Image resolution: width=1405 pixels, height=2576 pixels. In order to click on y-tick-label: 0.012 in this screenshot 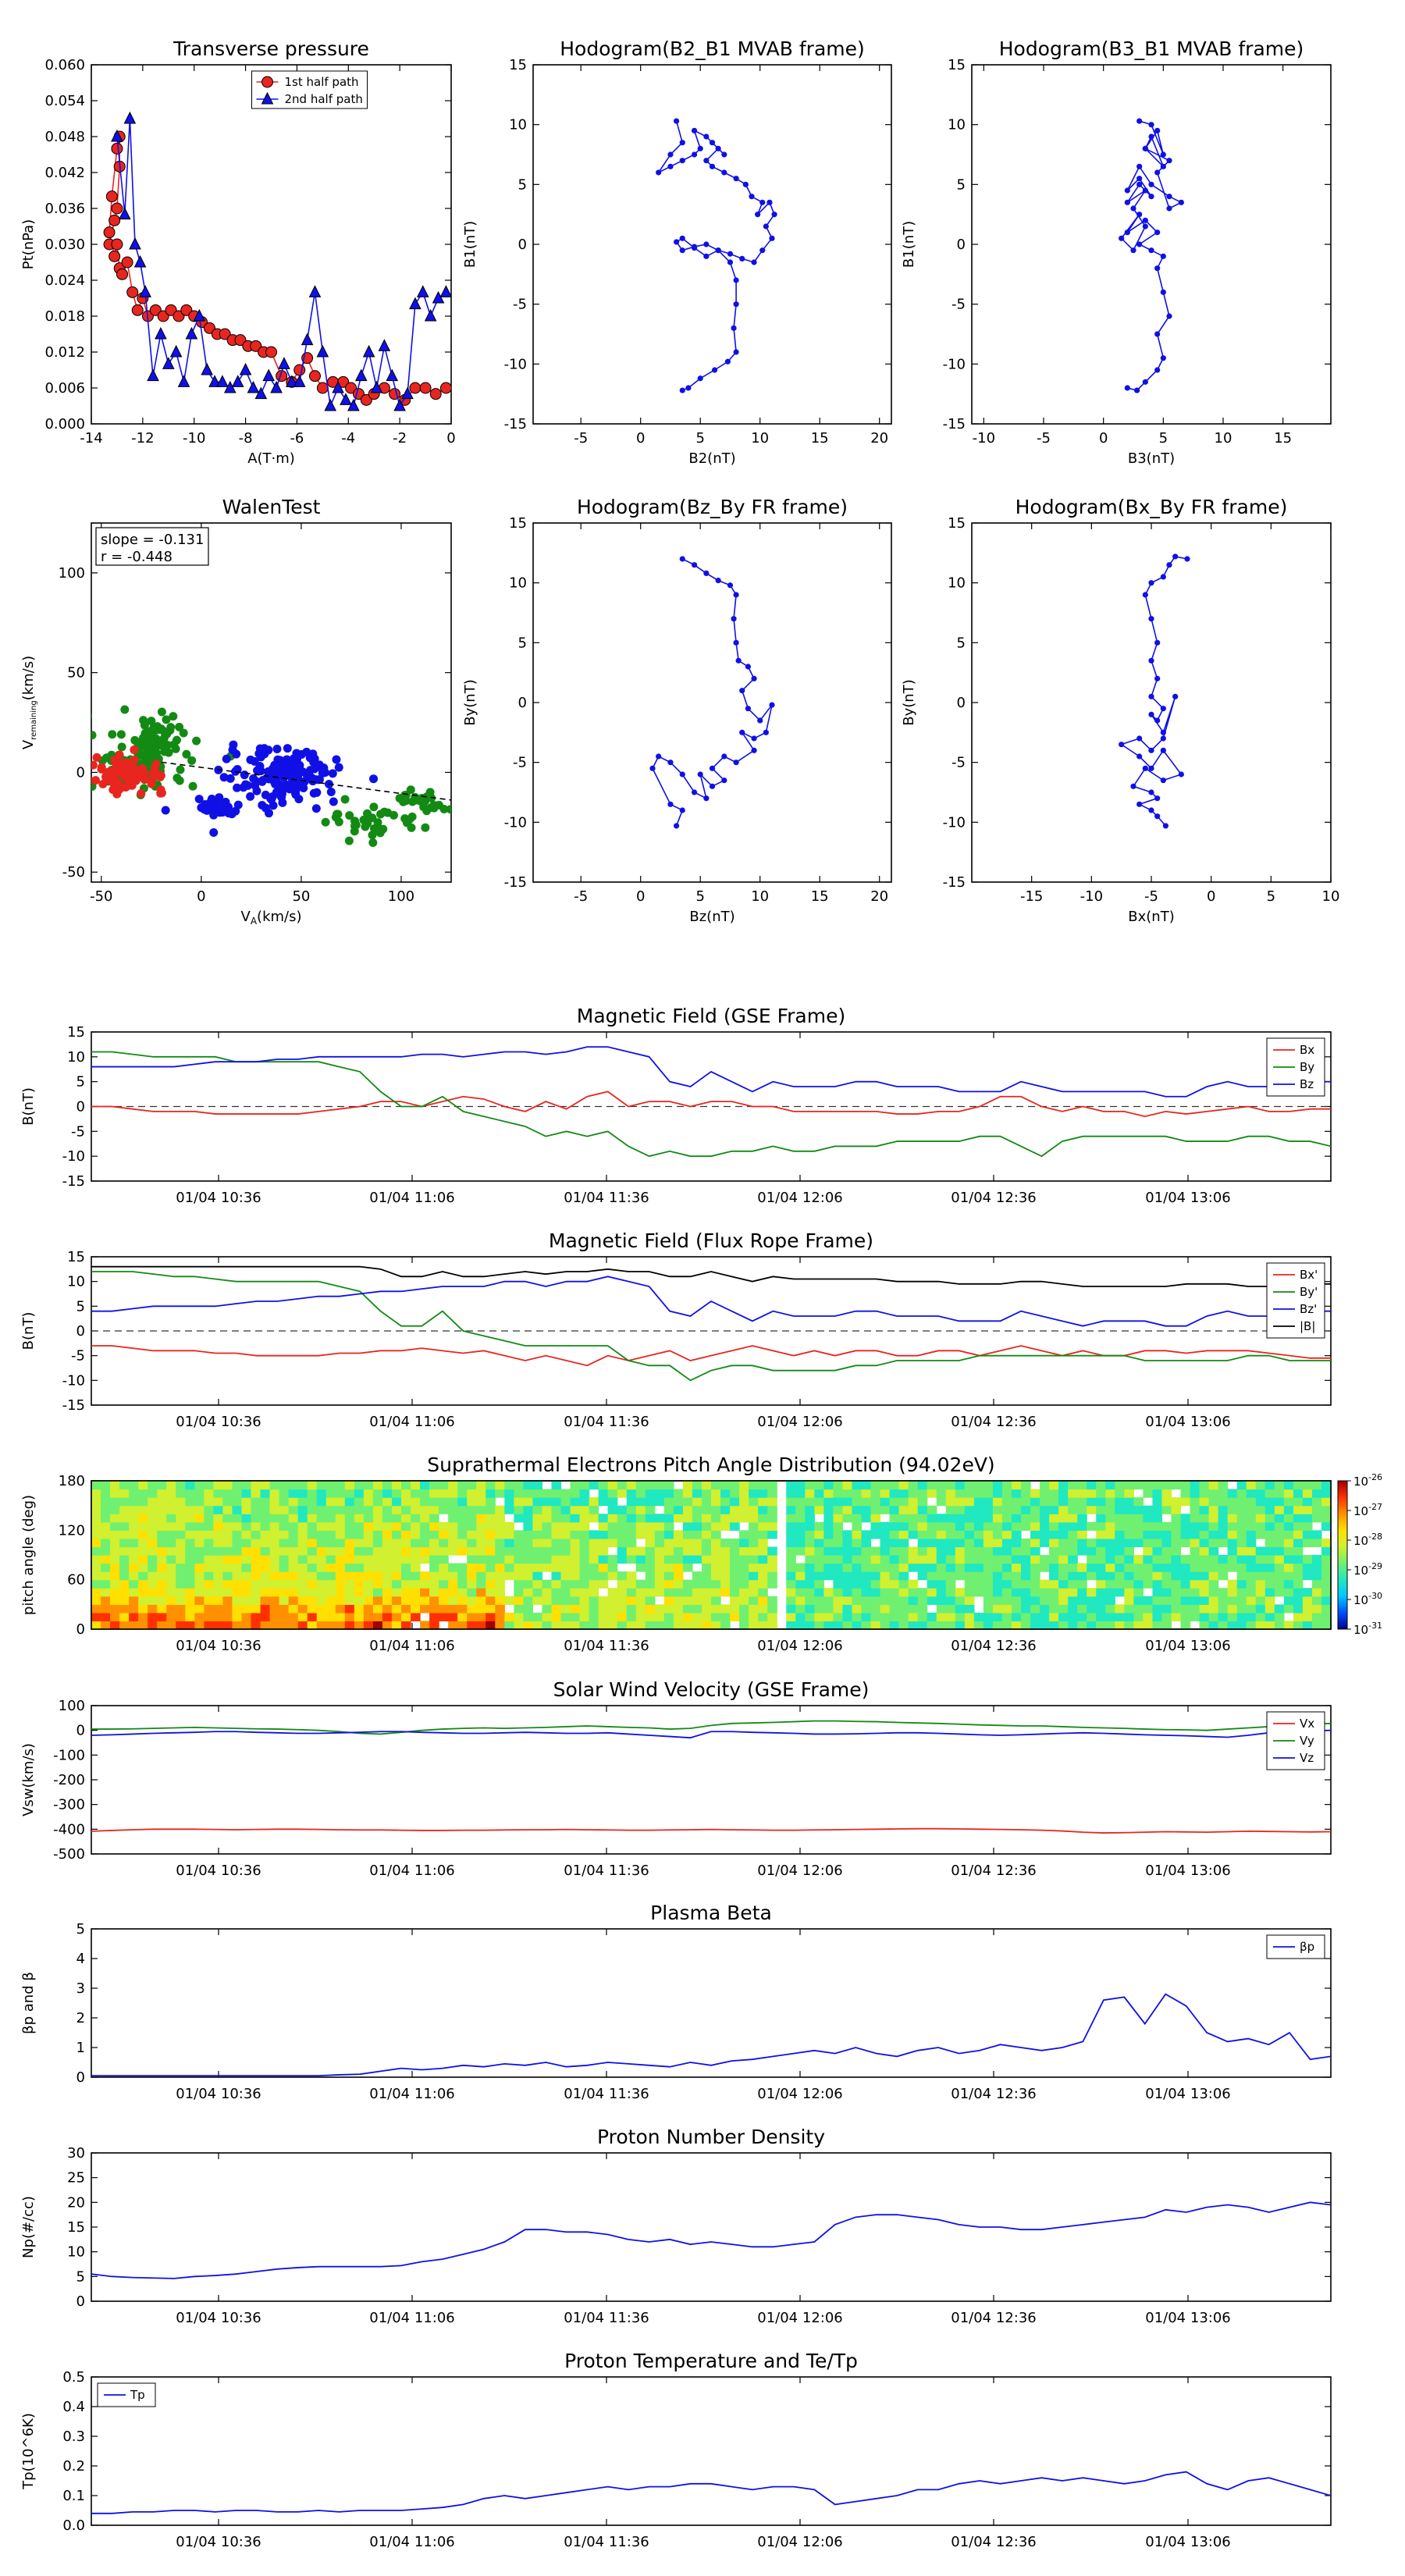, I will do `click(64, 352)`.